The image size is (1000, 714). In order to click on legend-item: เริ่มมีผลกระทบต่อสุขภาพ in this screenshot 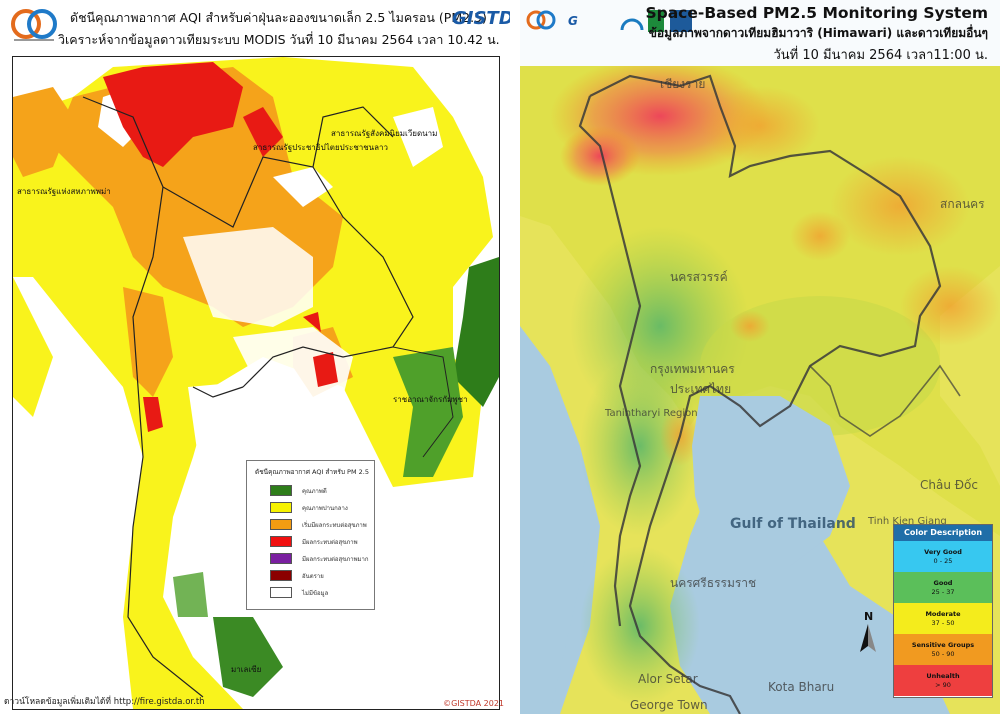, I will do `click(318, 524)`.